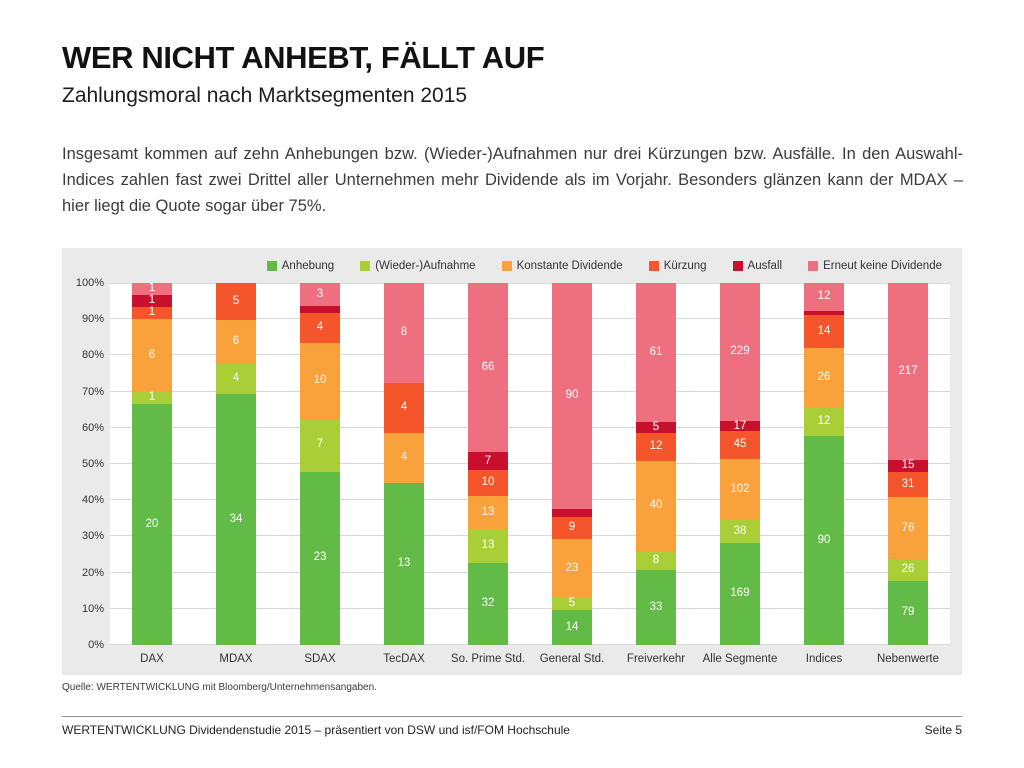 The height and width of the screenshot is (768, 1024). What do you see at coordinates (908, 528) in the screenshot?
I see `segment-konstante-dividende: 76` at bounding box center [908, 528].